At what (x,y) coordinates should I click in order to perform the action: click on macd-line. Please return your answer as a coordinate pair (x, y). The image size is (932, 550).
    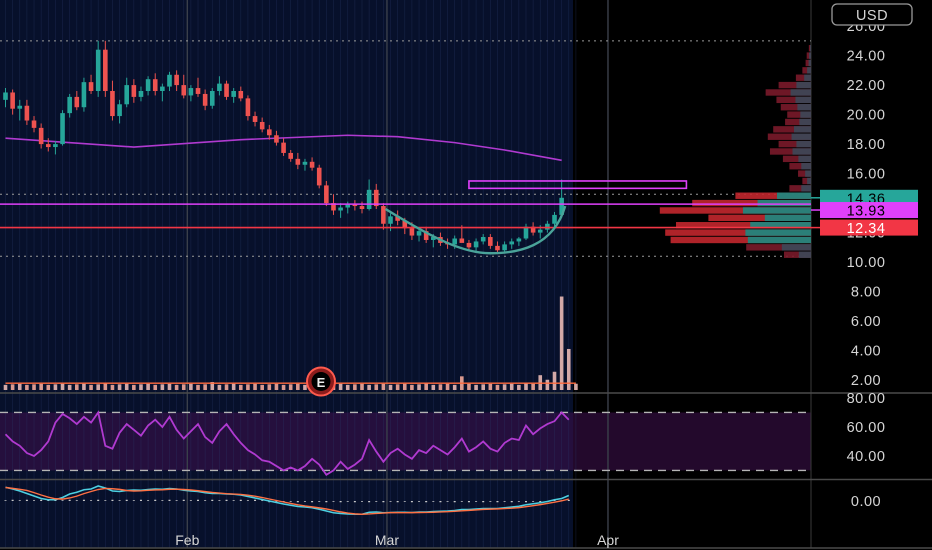
    Looking at the image, I should click on (287, 500).